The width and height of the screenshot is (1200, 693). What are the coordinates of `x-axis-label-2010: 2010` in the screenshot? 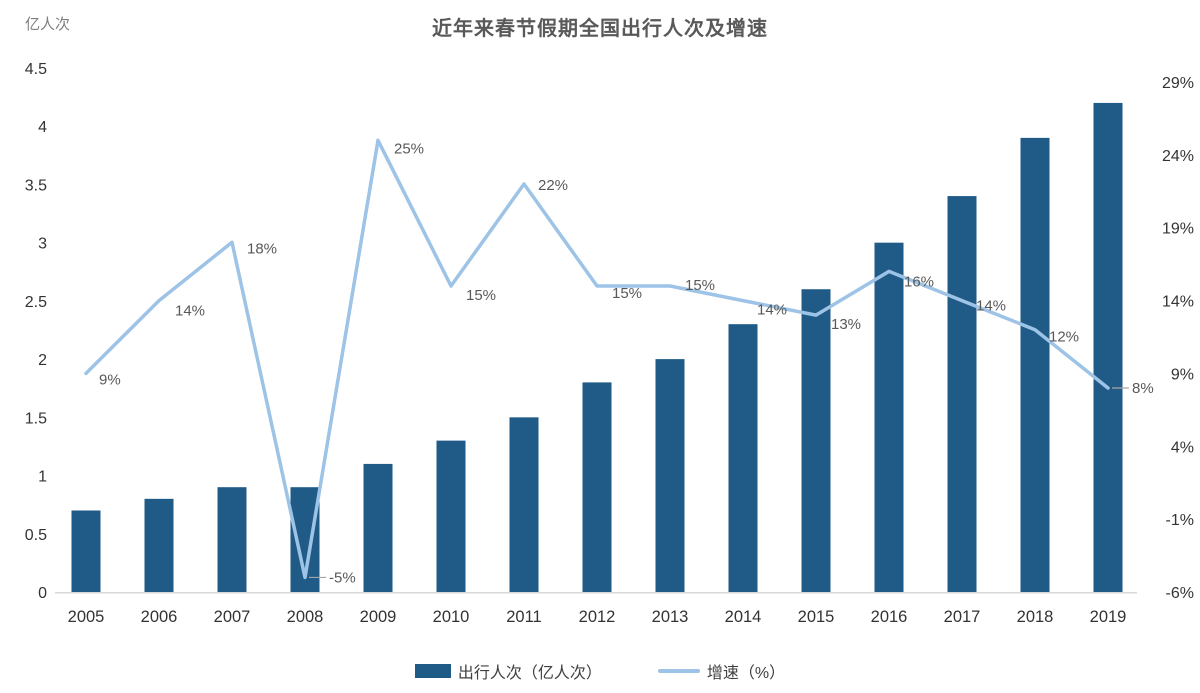 It's located at (451, 617).